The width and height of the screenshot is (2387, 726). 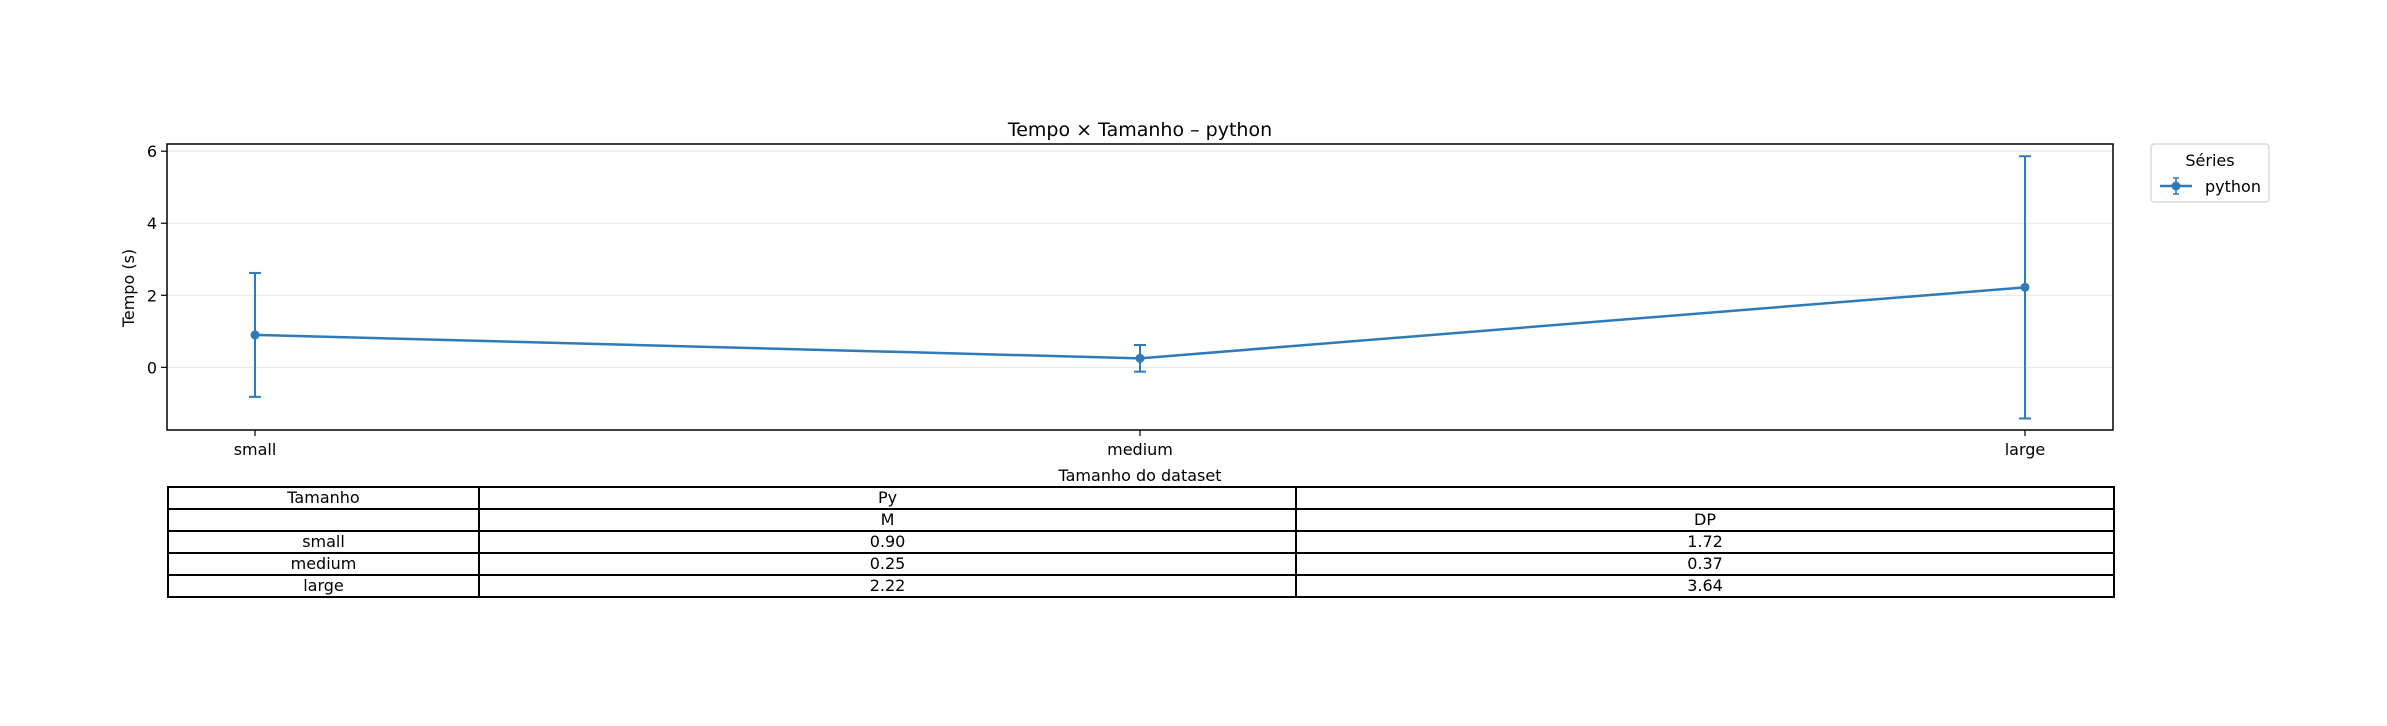 What do you see at coordinates (2025, 449) in the screenshot?
I see `x-tick-label: large` at bounding box center [2025, 449].